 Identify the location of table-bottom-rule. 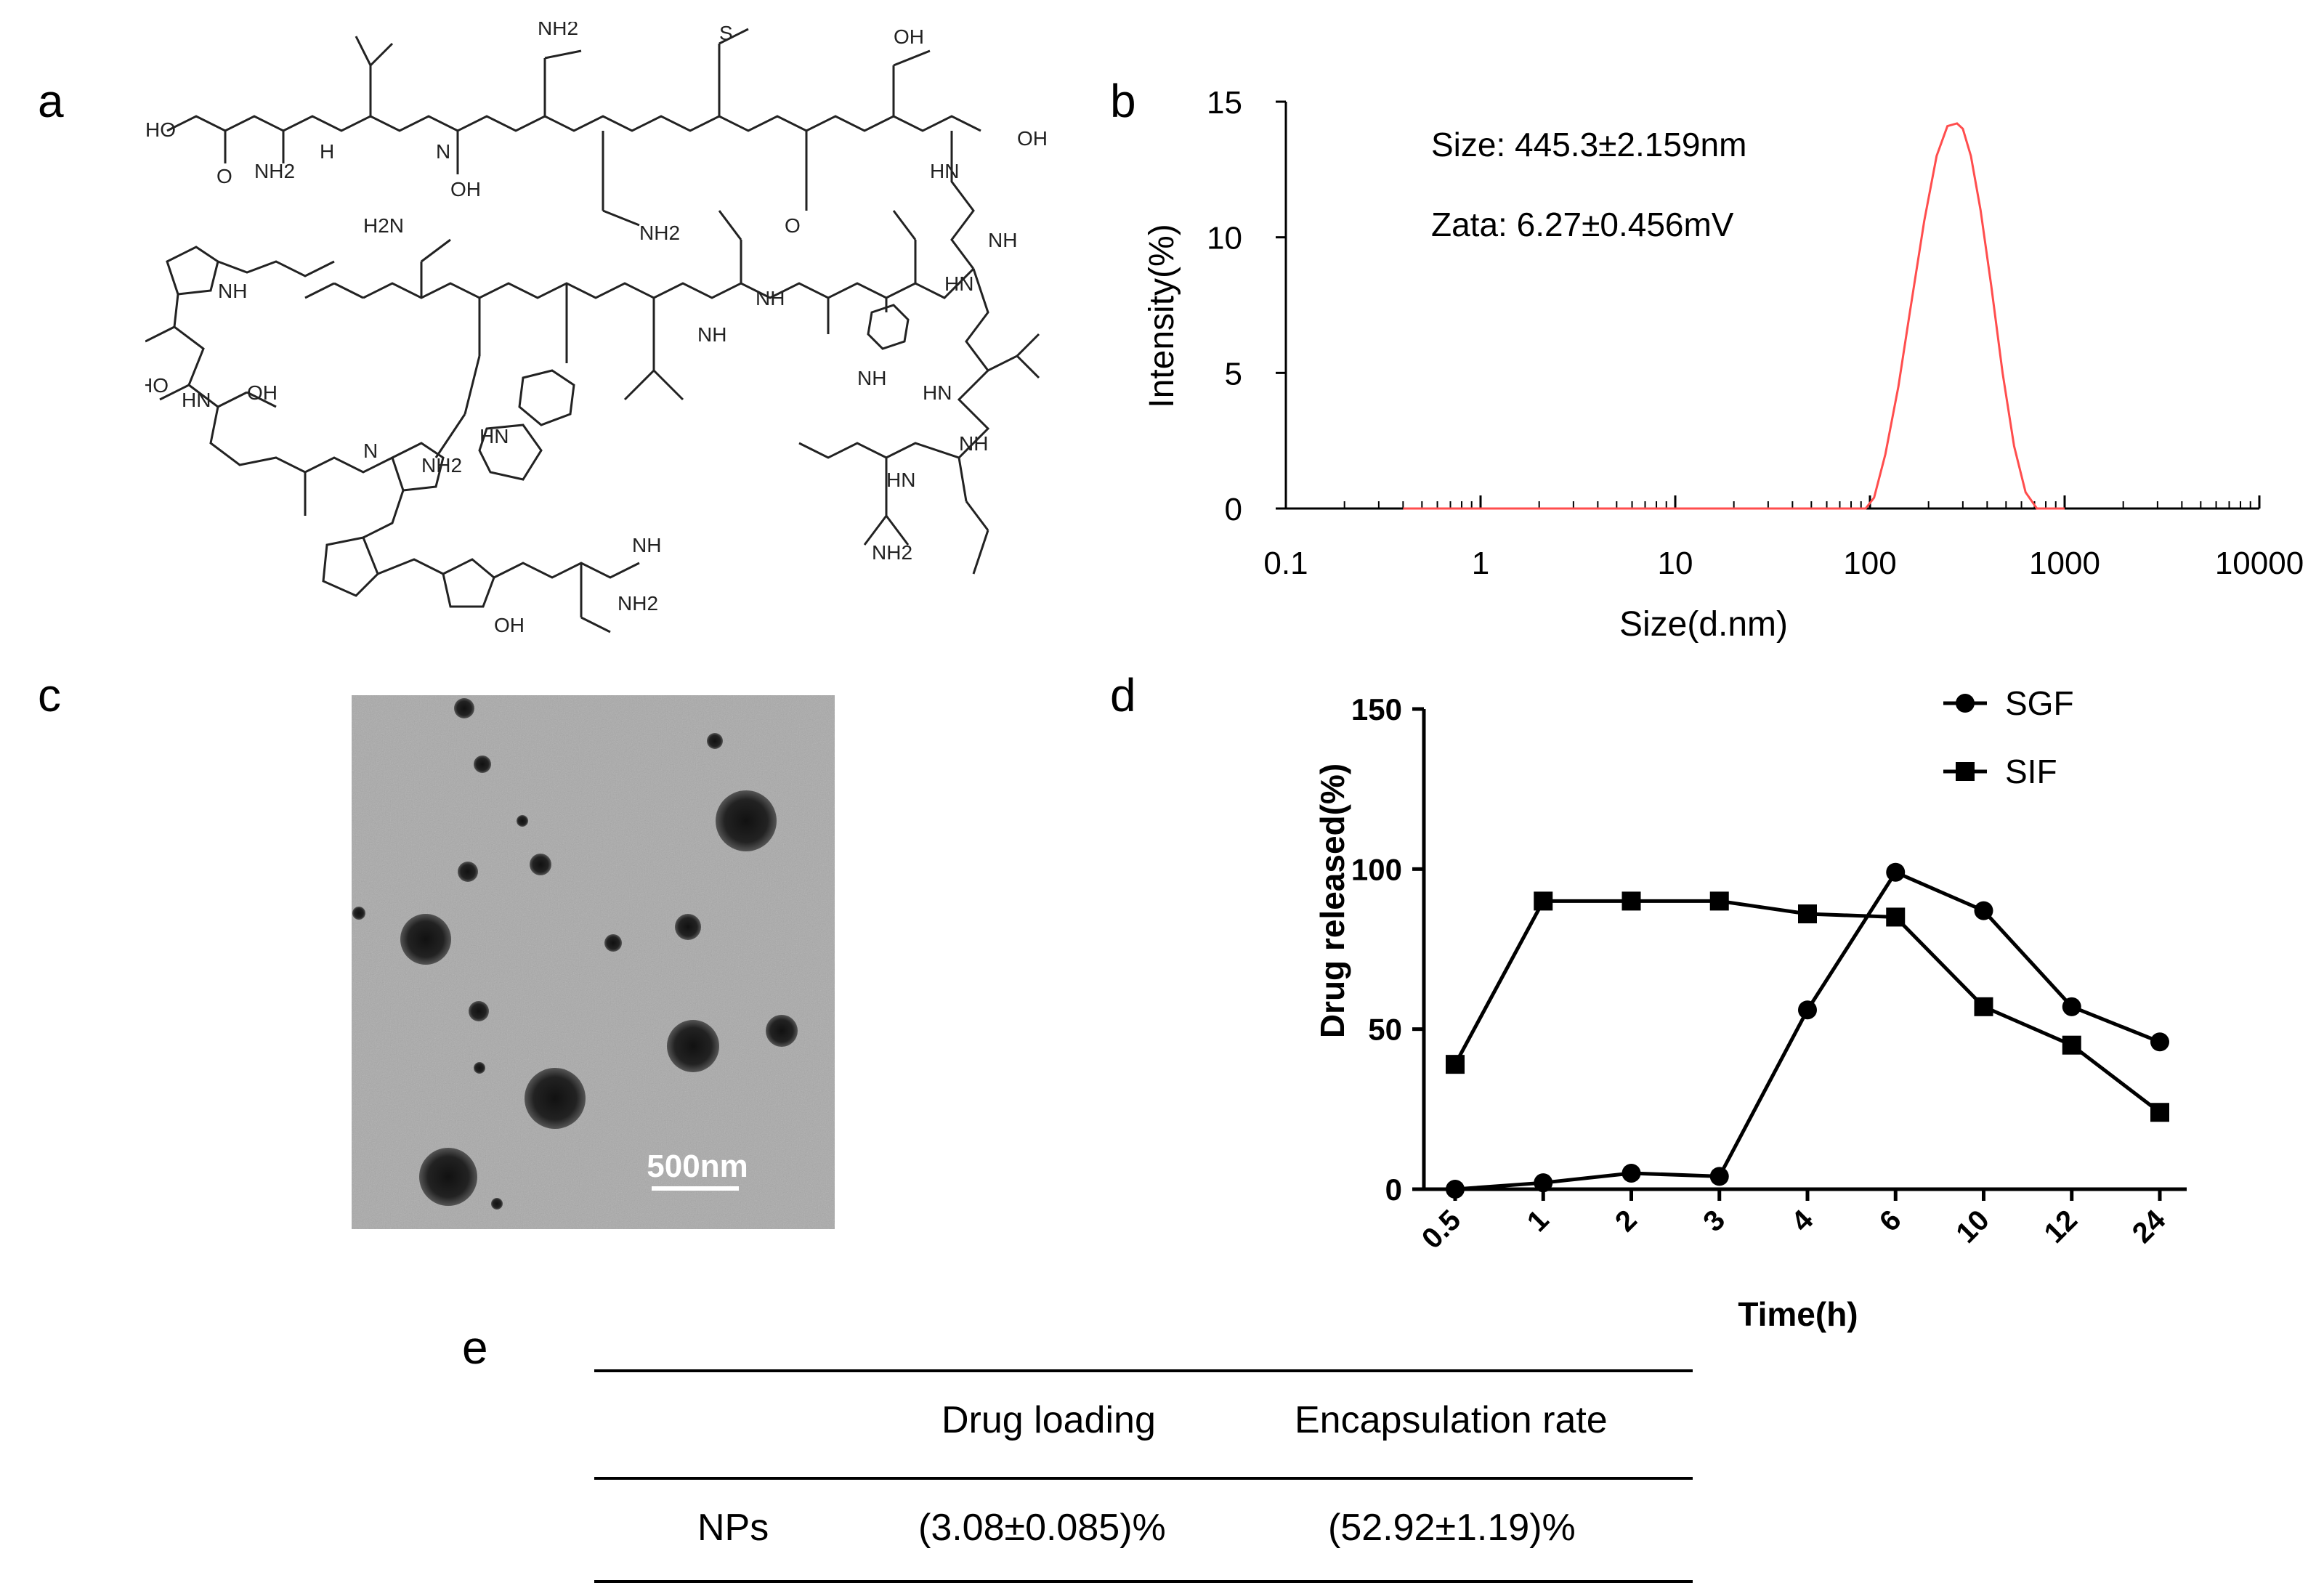
(1143, 1582).